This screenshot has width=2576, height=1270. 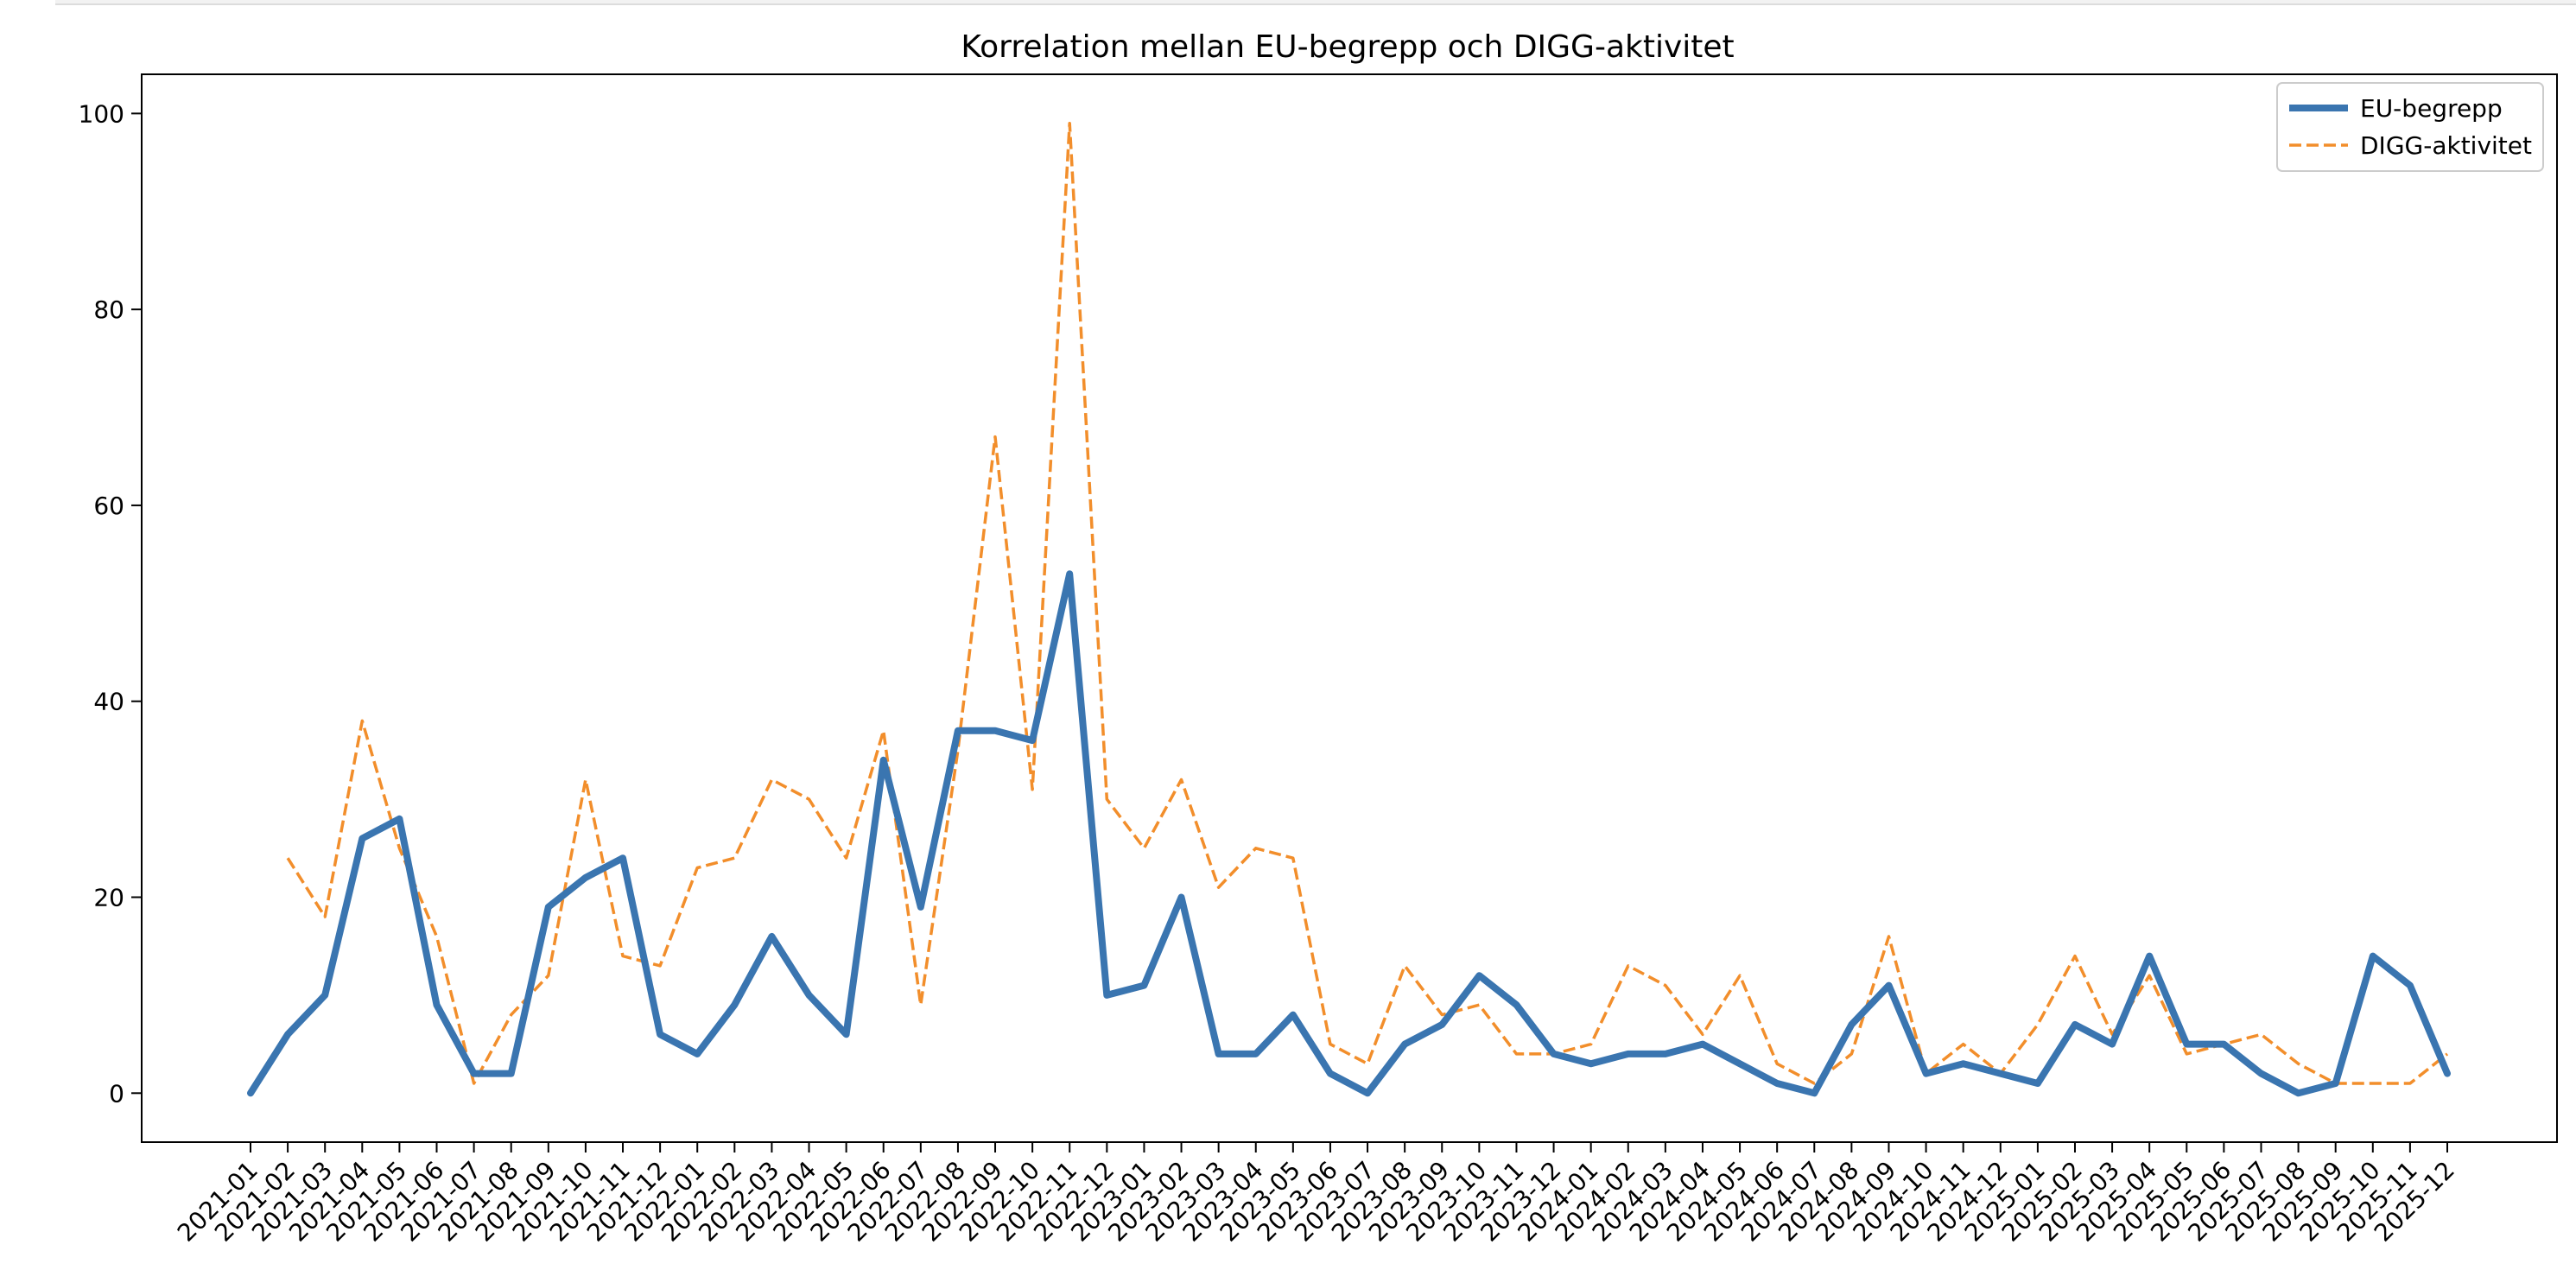 I want to click on y-tick-label: 20, so click(x=108, y=898).